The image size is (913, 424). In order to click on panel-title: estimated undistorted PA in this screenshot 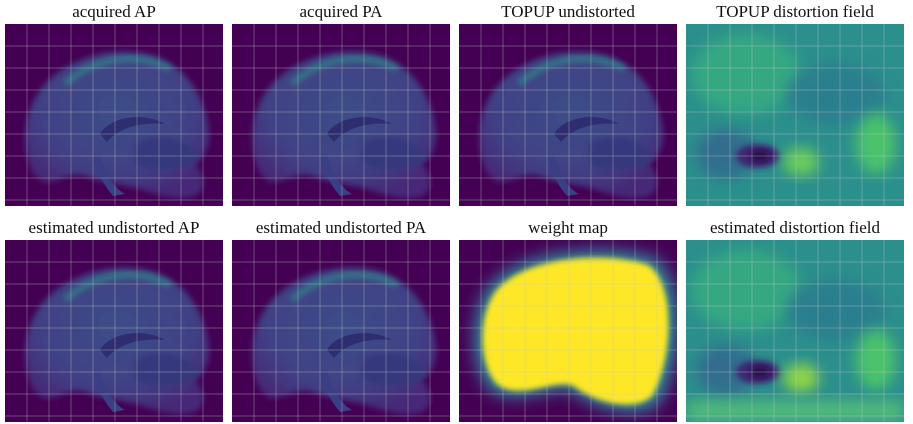, I will do `click(341, 227)`.